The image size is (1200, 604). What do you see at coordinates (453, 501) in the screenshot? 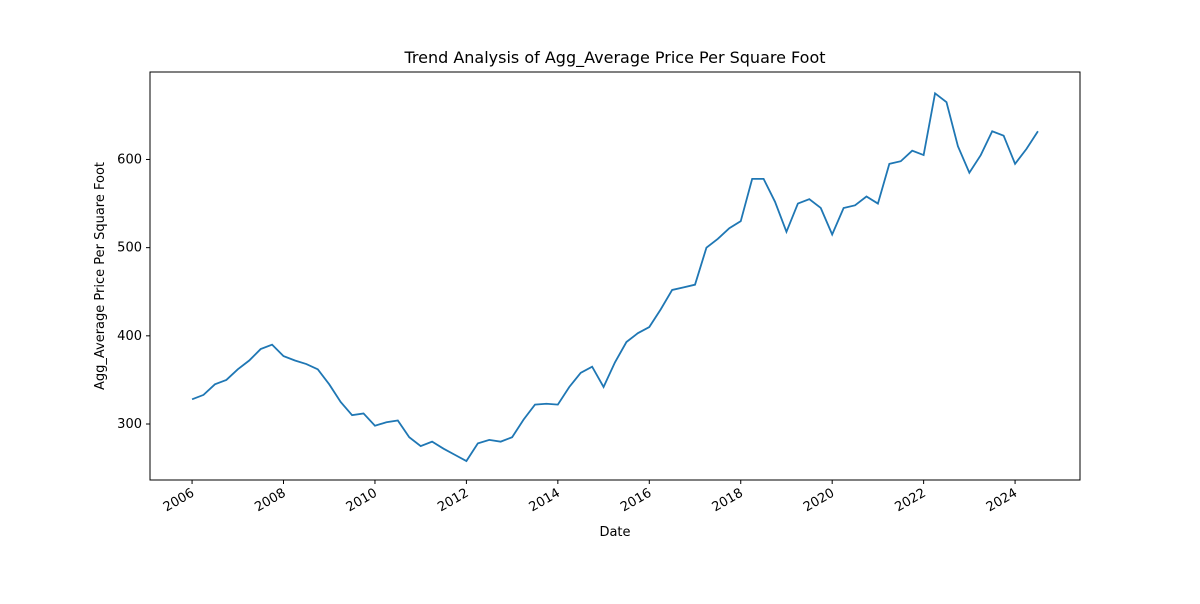
I see `x-tick-label: 2012` at bounding box center [453, 501].